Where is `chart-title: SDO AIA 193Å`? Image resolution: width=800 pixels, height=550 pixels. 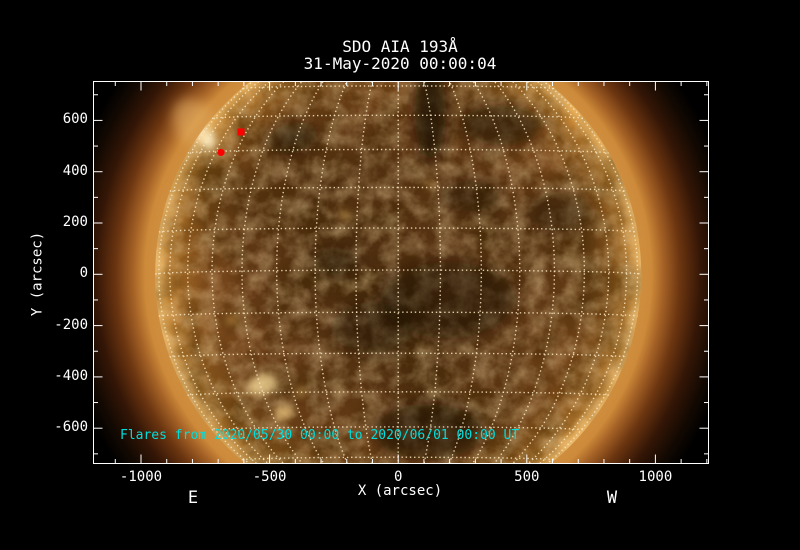
chart-title: SDO AIA 193Å is located at coordinates (400, 46).